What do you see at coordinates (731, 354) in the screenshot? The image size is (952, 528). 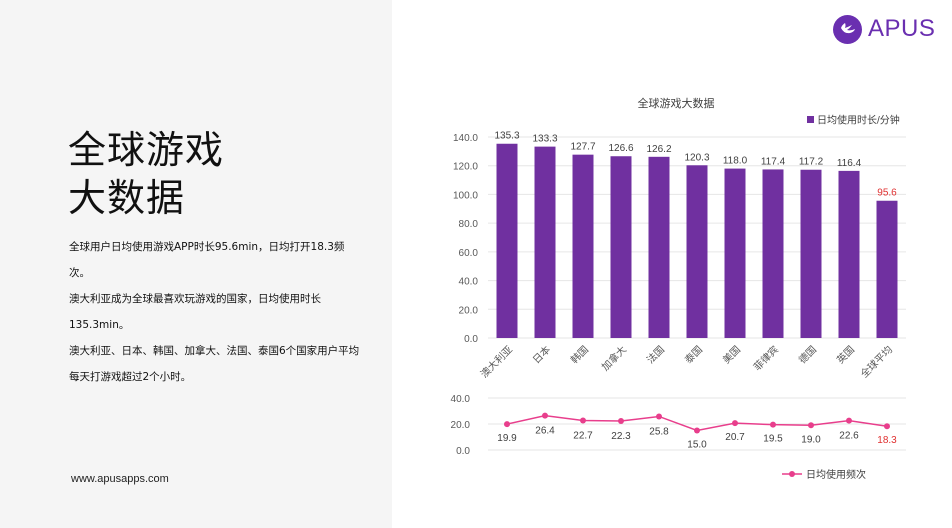 I see `x-tick-label: 美国` at bounding box center [731, 354].